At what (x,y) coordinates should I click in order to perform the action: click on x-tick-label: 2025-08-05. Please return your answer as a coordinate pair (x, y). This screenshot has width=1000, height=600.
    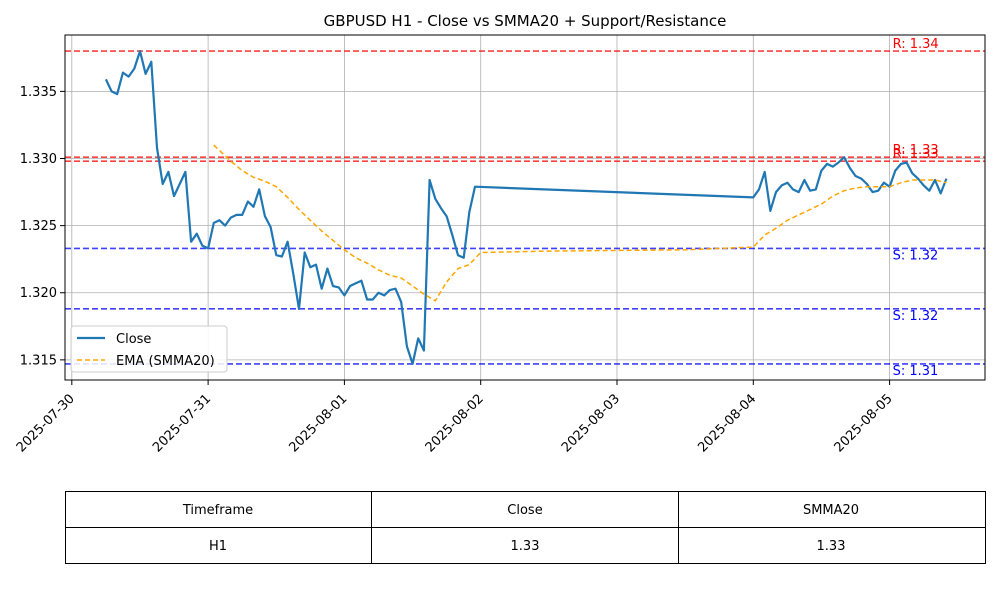
    Looking at the image, I should click on (864, 423).